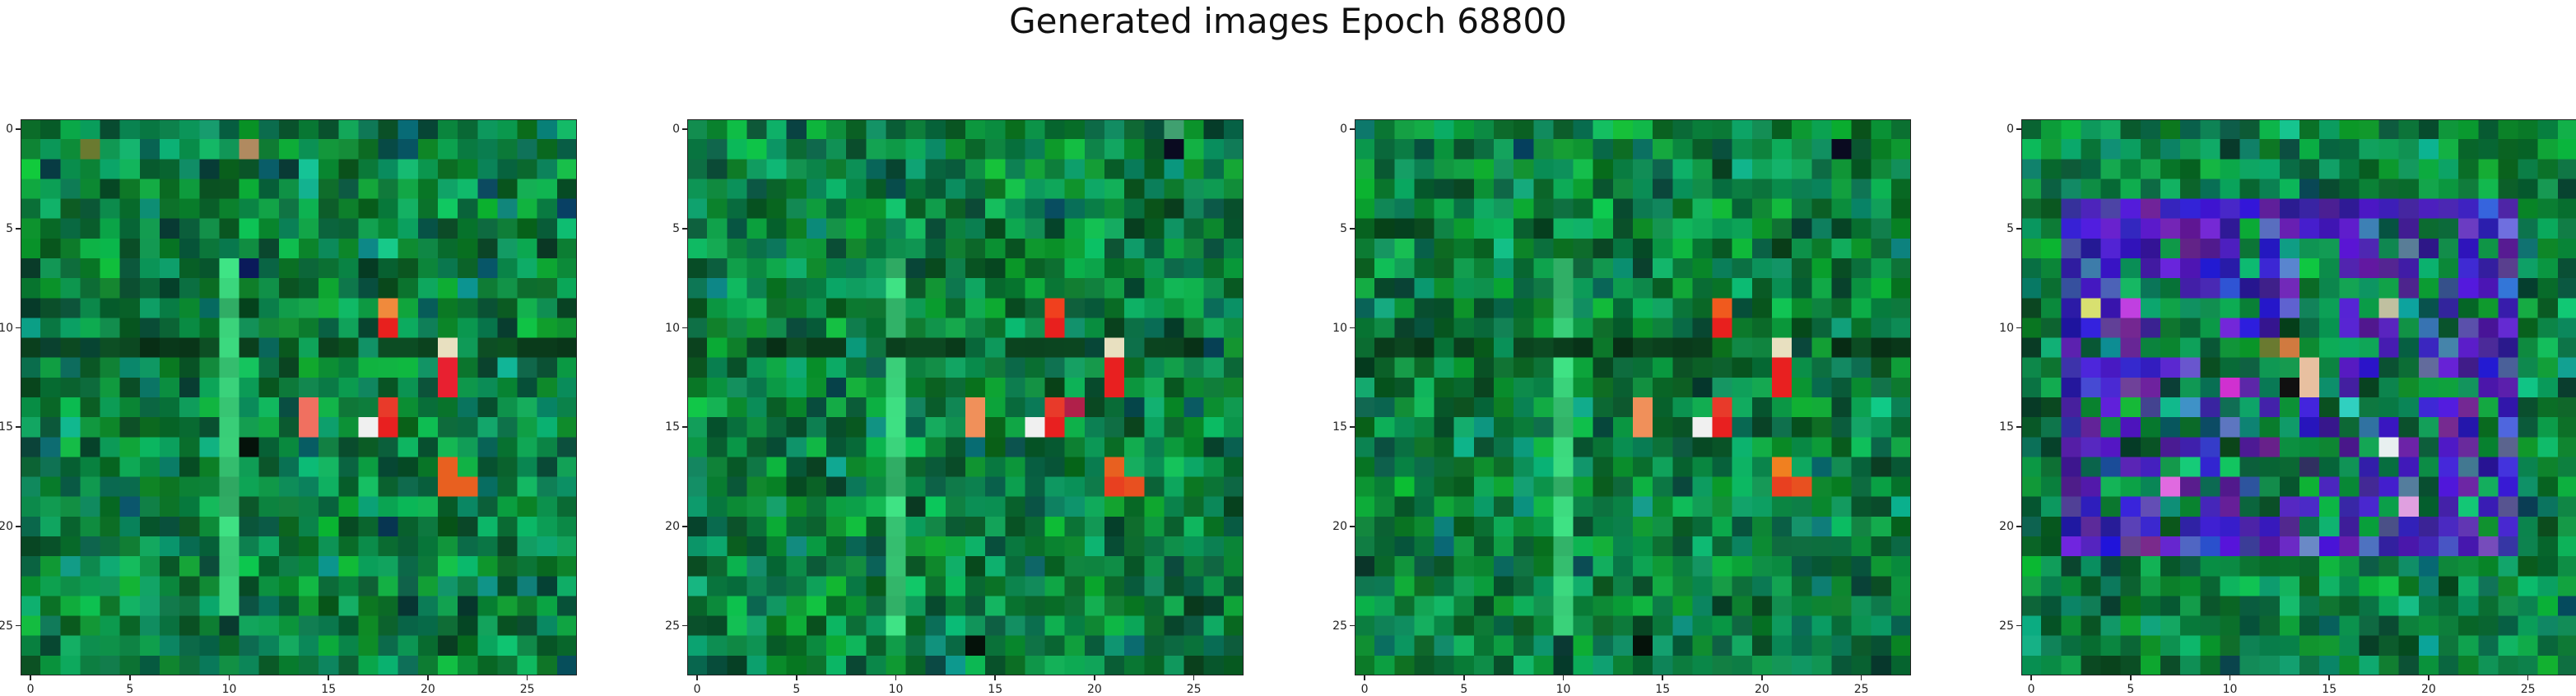  What do you see at coordinates (9, 130) in the screenshot?
I see `panel-1-ytick-label: 0` at bounding box center [9, 130].